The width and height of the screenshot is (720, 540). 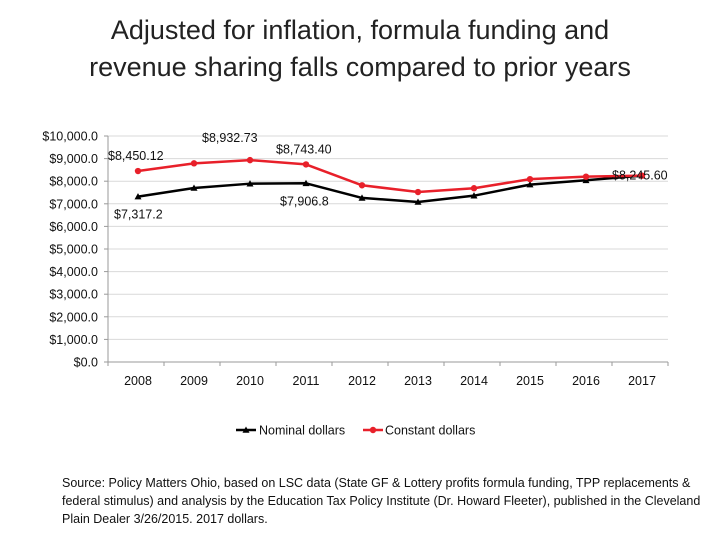 What do you see at coordinates (73, 317) in the screenshot?
I see `y-tick-label: $2,000.0` at bounding box center [73, 317].